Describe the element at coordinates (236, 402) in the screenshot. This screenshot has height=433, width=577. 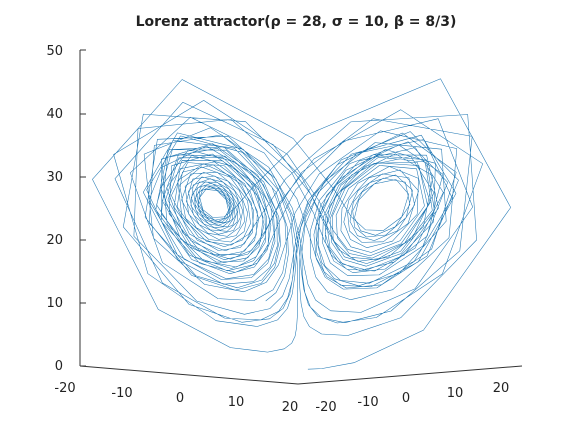
I see `x-tick-label: 10` at that location.